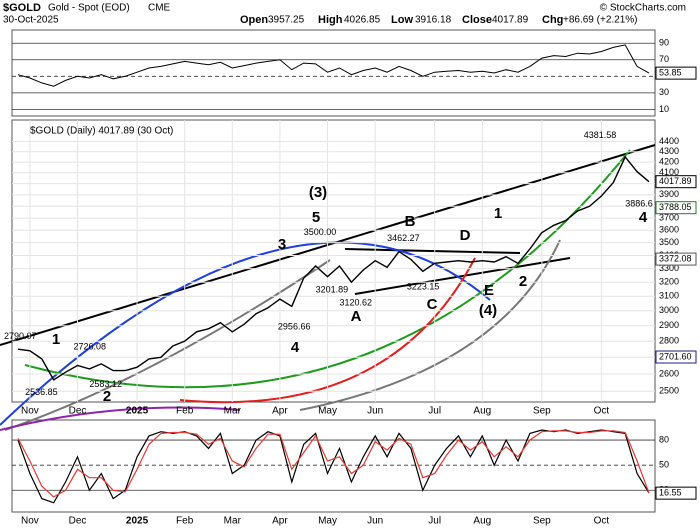 The width and height of the screenshot is (700, 530). I want to click on wave-label: 2, so click(523, 281).